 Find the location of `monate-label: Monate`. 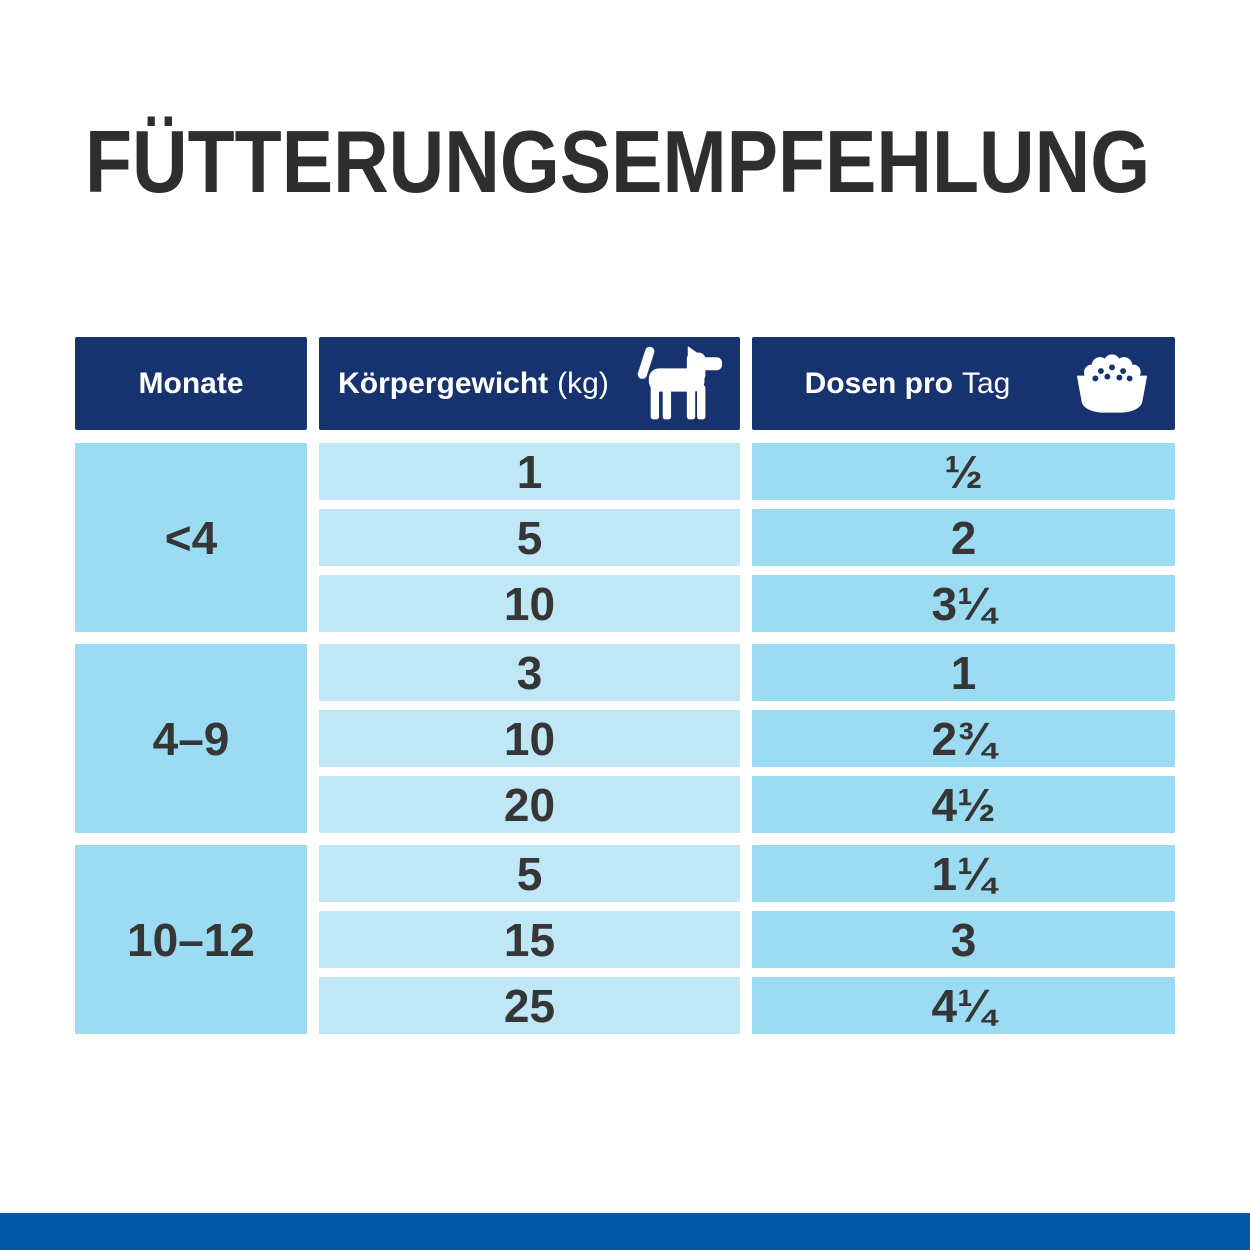

monate-label: Monate is located at coordinates (191, 383).